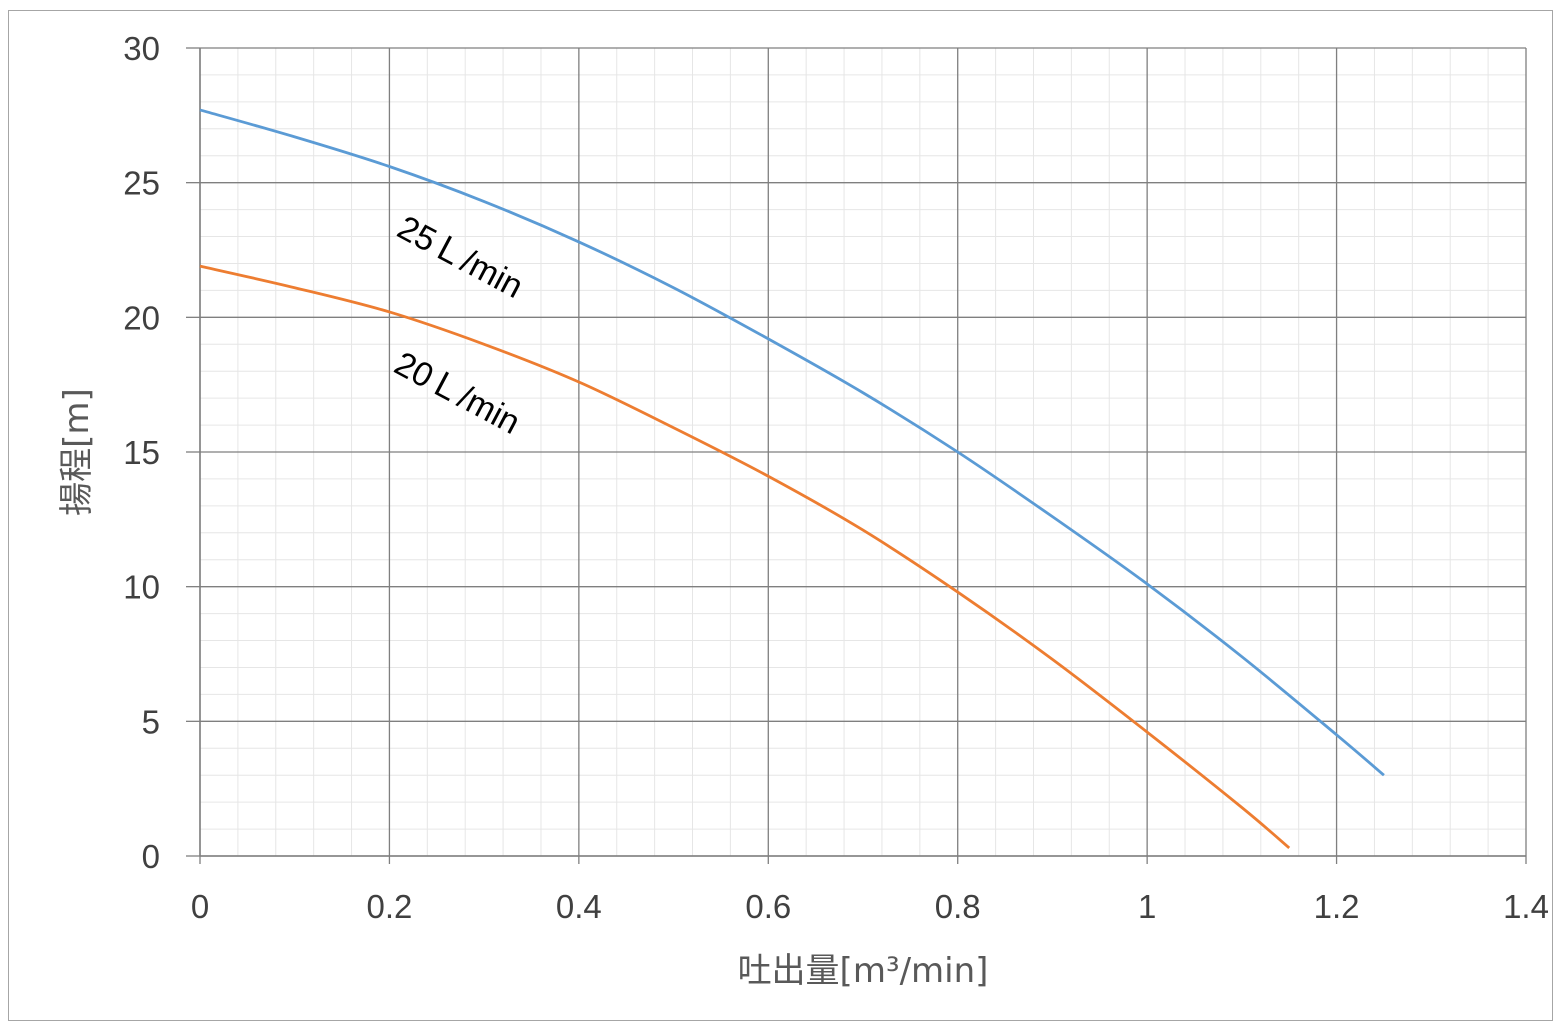 Image resolution: width=1559 pixels, height=1027 pixels. Describe the element at coordinates (458, 325) in the screenshot. I see `curve-annotations: 25Ｌ/min 20Ｌ/min` at that location.